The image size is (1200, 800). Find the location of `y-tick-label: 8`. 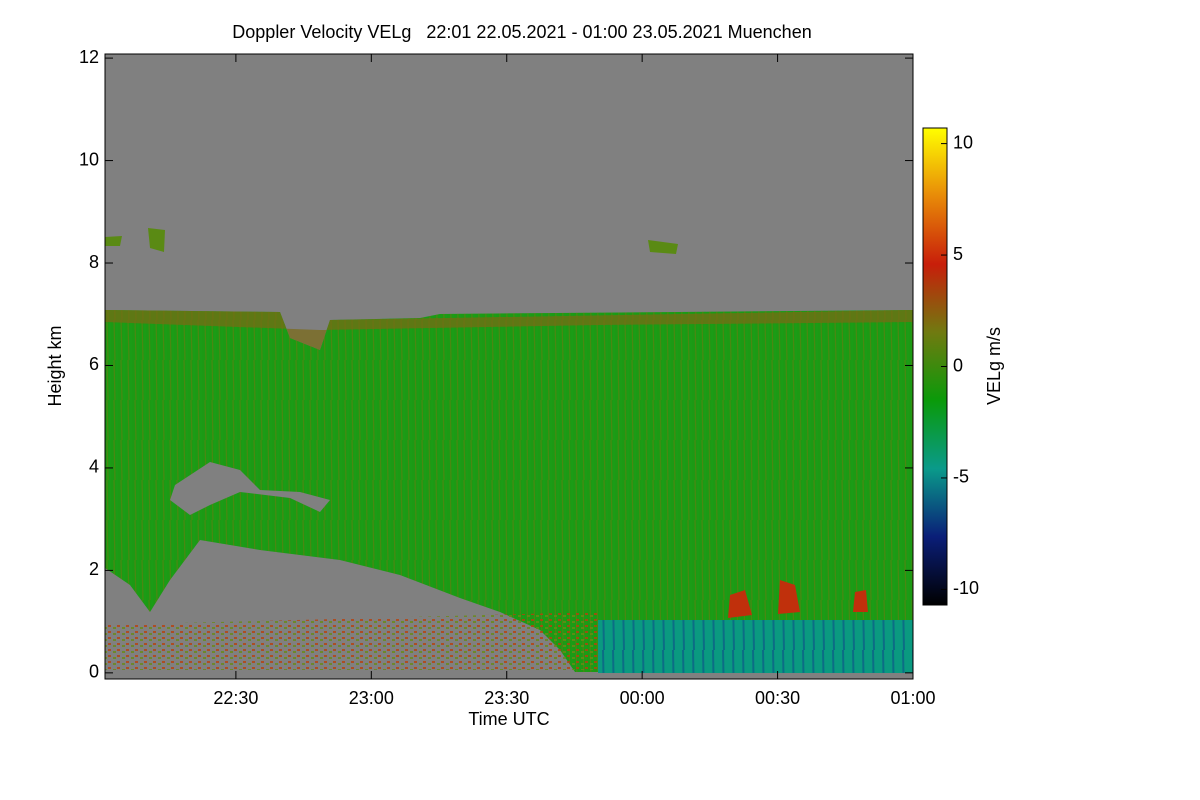

y-tick-label: 8 is located at coordinates (94, 262).